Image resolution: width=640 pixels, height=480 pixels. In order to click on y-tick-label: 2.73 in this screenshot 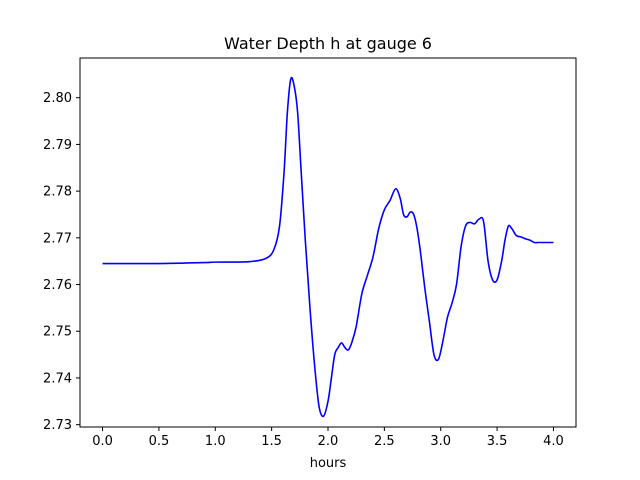, I will do `click(57, 425)`.